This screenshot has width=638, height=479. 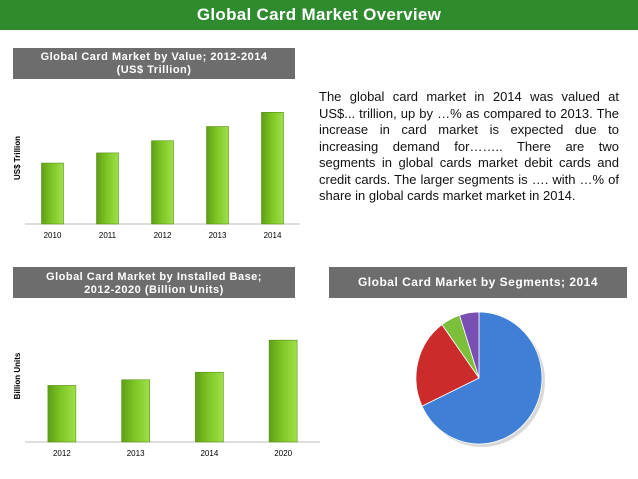 What do you see at coordinates (62, 453) in the screenshot?
I see `base-chart-tick-label: 2012` at bounding box center [62, 453].